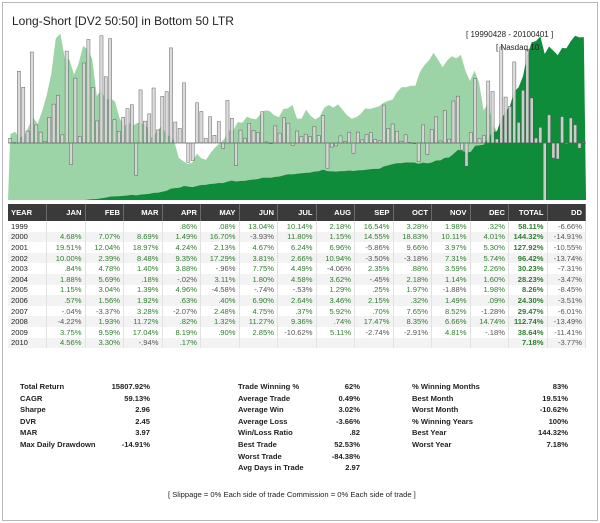  I want to click on year-cell: 2010, so click(27, 343).